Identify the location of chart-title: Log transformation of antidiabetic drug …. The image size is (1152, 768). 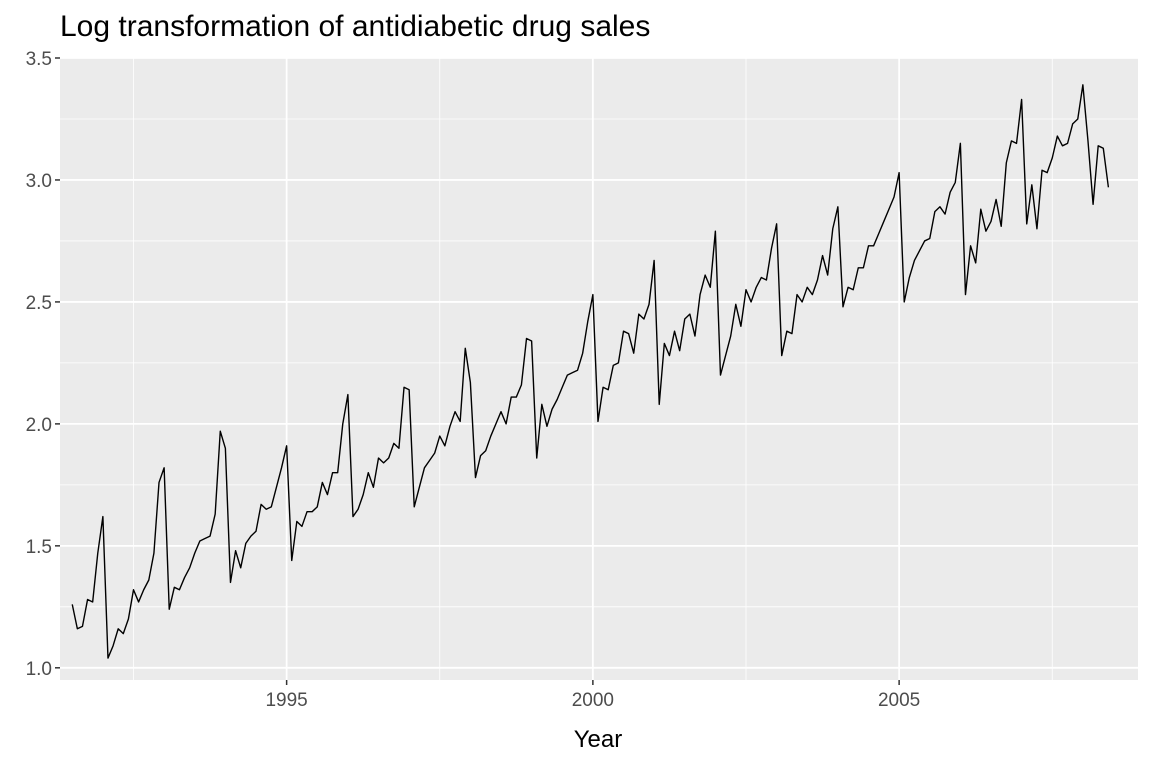
(355, 26).